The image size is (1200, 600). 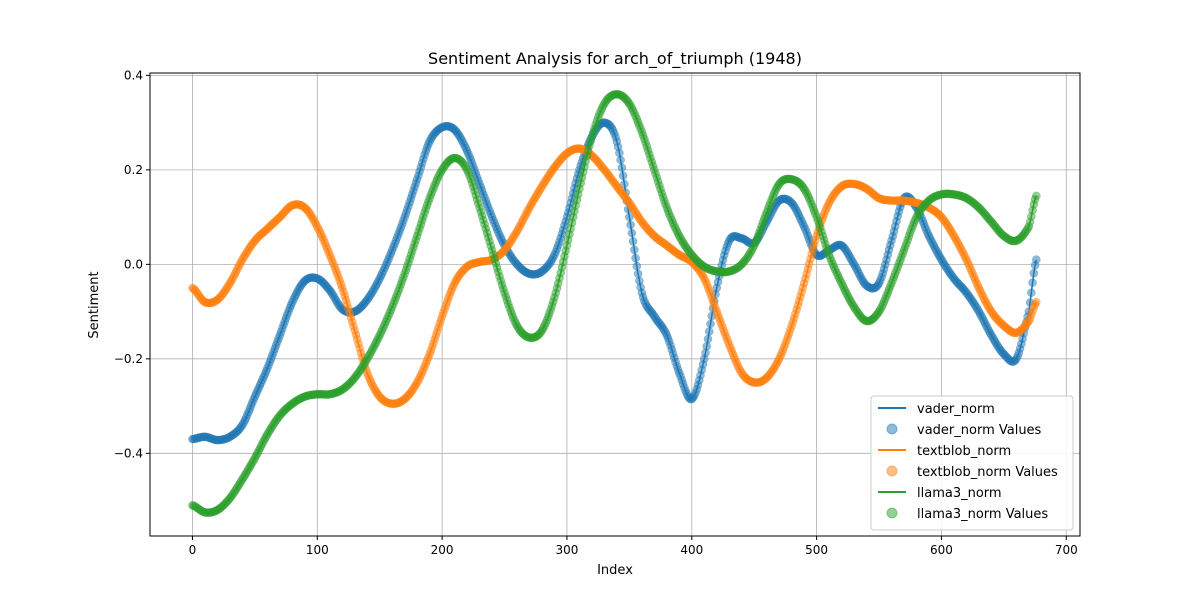 I want to click on x-tick-label: 700, so click(x=1066, y=550).